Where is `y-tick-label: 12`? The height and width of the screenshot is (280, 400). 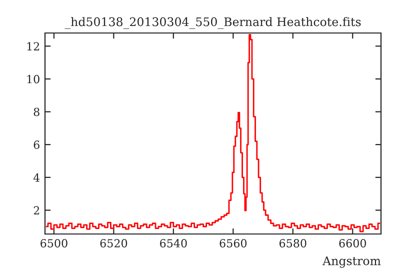 y-tick-label: 12 is located at coordinates (33, 46).